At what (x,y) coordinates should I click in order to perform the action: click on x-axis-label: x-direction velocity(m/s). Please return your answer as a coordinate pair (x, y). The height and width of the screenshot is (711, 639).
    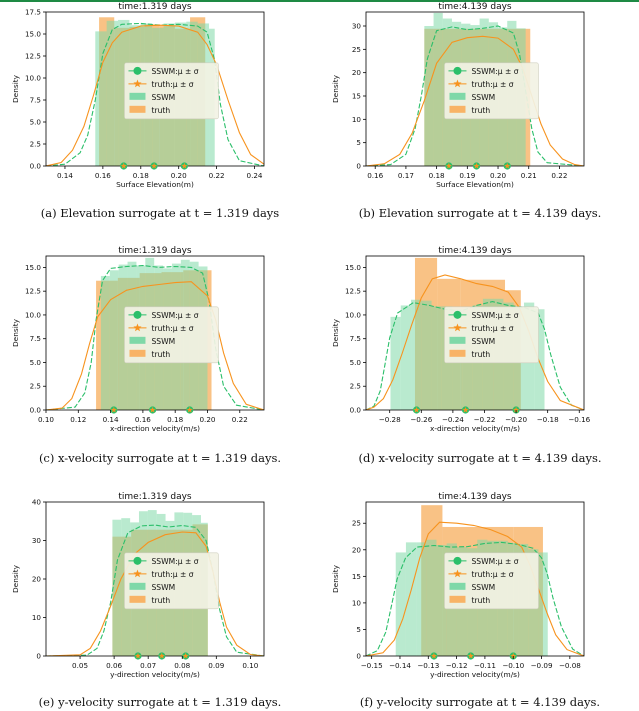
    Looking at the image, I should click on (475, 428).